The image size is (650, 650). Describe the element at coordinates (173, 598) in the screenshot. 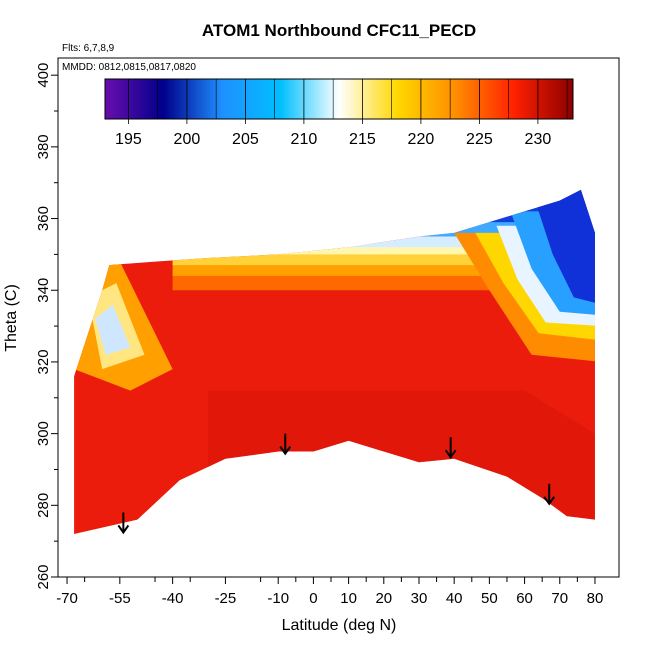

I see `x-tick-label: -40` at that location.